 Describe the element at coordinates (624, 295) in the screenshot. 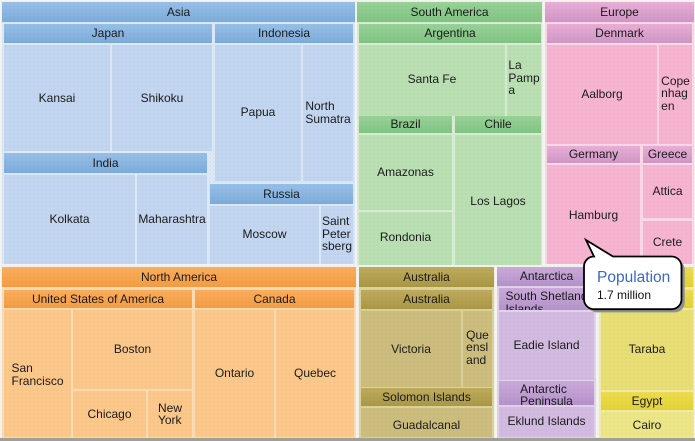

I see `svg-text: 1.7 million` at that location.